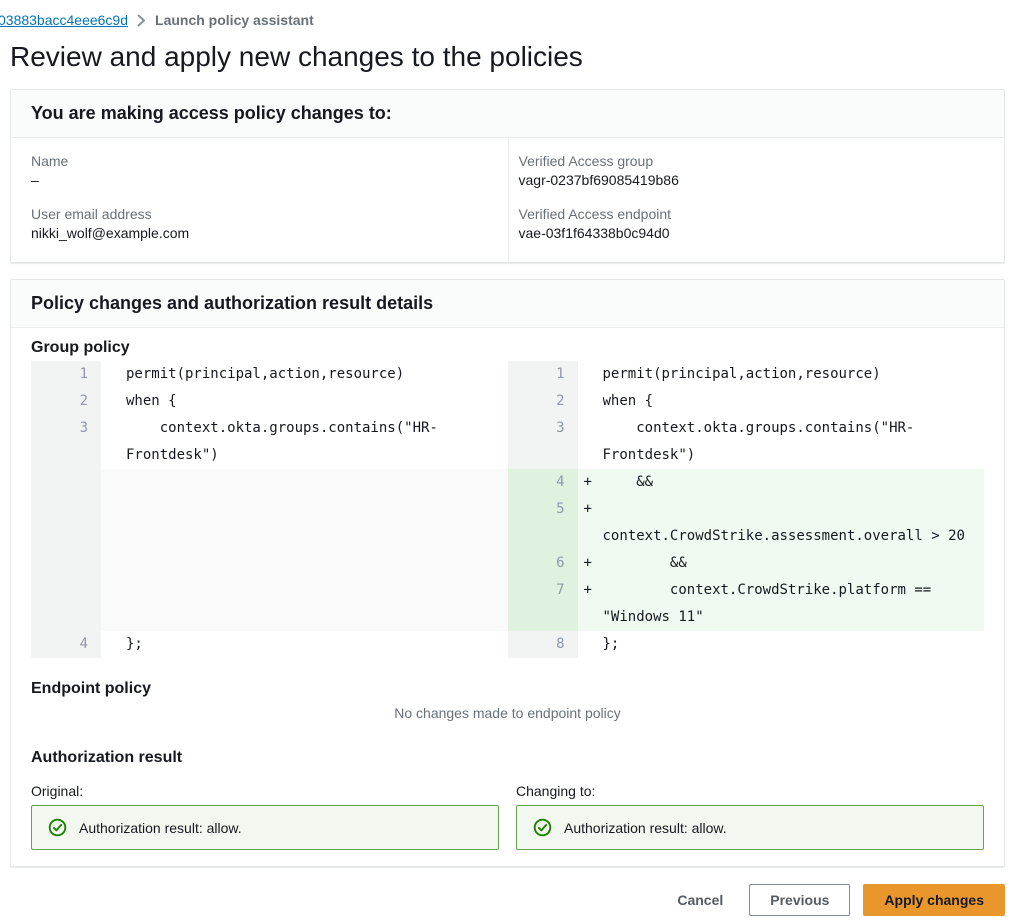 The width and height of the screenshot is (1015, 921). What do you see at coordinates (542, 827) in the screenshot?
I see `success-check-icon` at bounding box center [542, 827].